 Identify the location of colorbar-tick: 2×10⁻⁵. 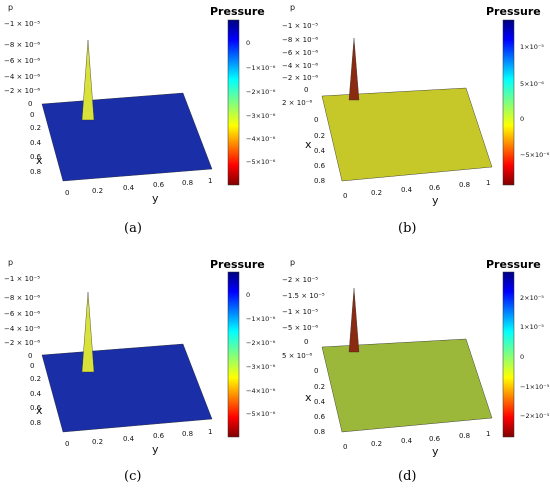
(532, 298).